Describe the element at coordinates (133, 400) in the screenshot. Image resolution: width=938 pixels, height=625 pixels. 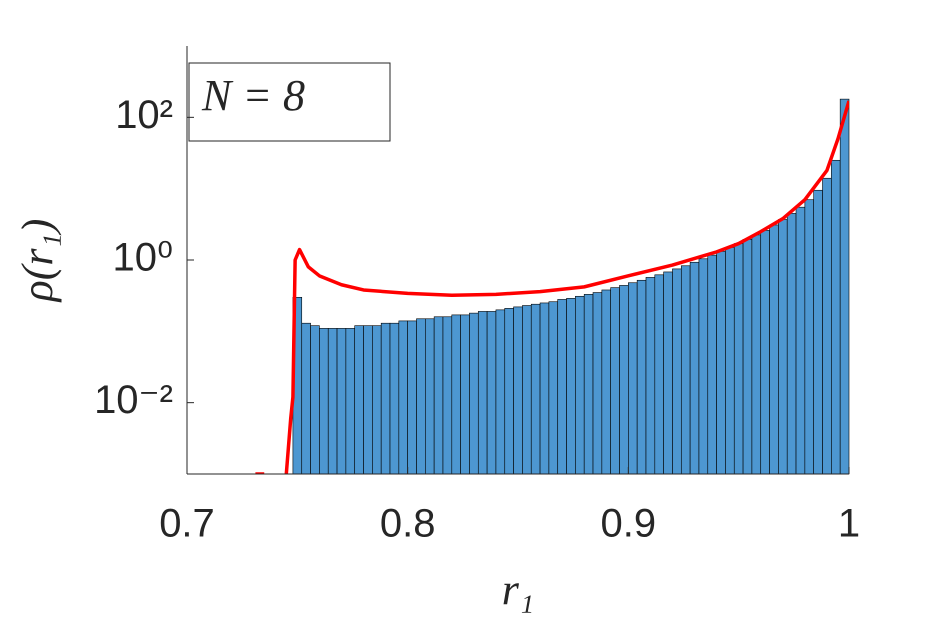
I see `y-tick-label: 10⁻²` at that location.